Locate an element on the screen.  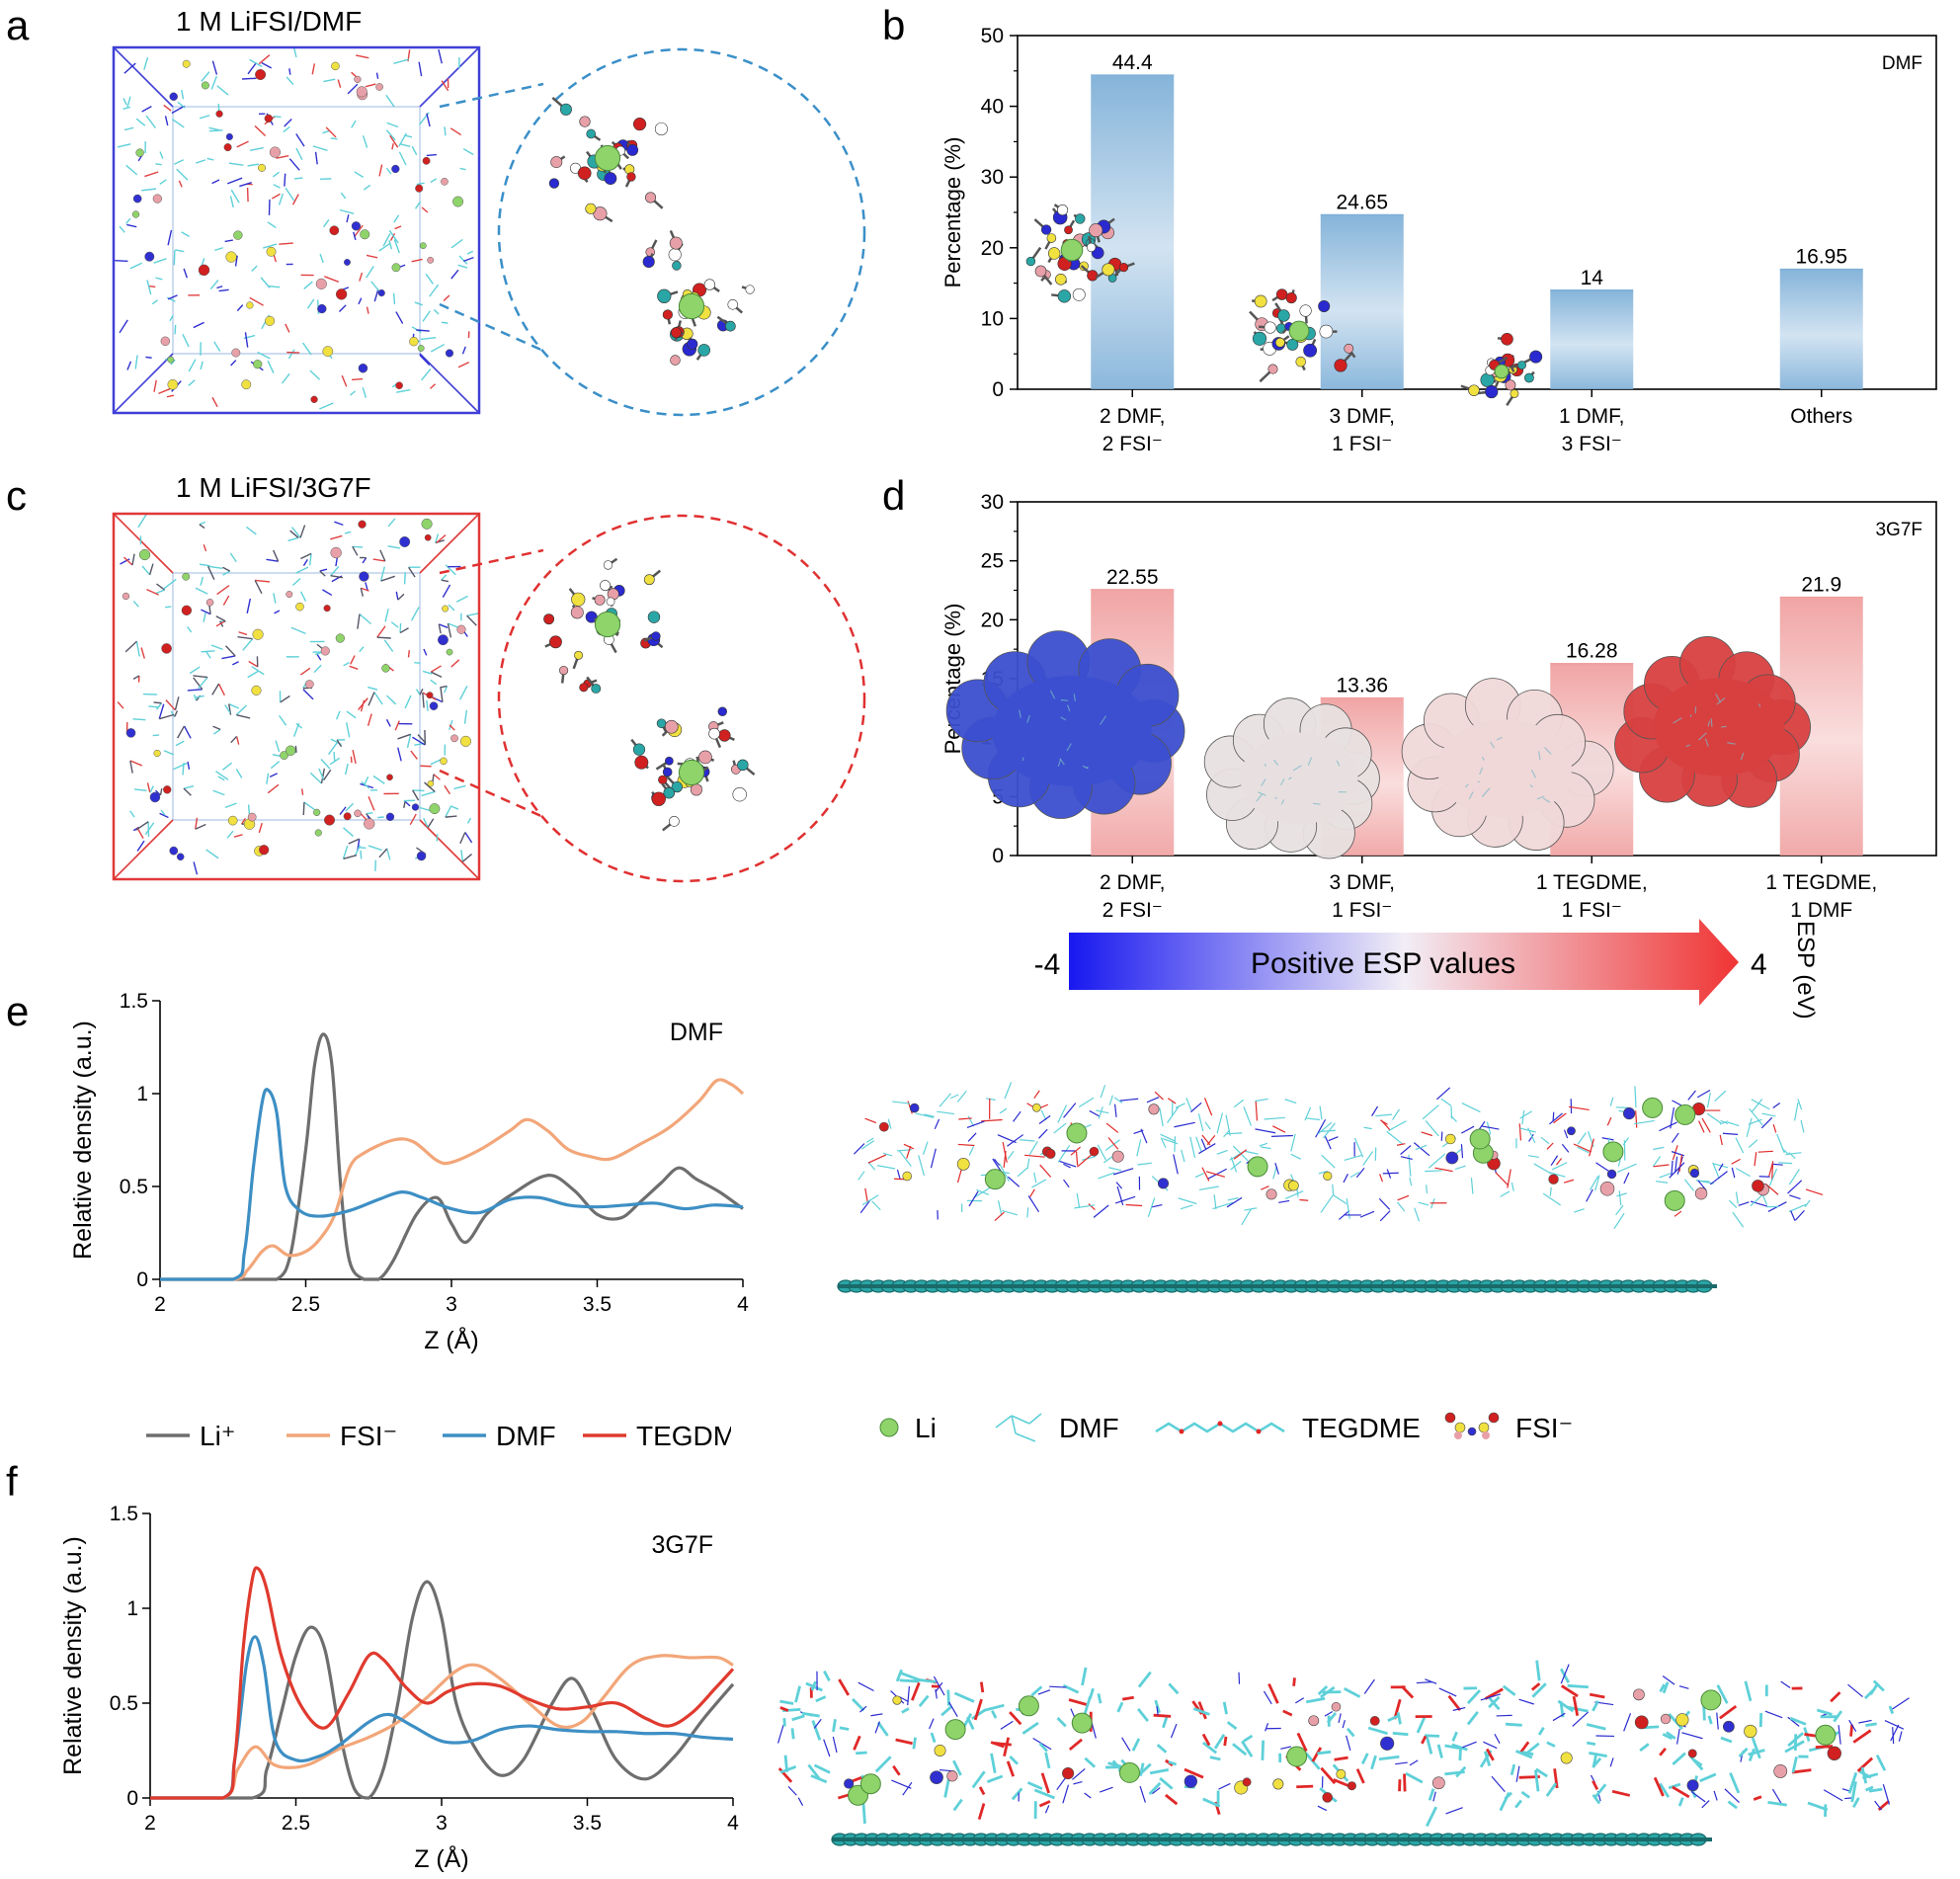
legend-entry: Li is located at coordinates (926, 1428).